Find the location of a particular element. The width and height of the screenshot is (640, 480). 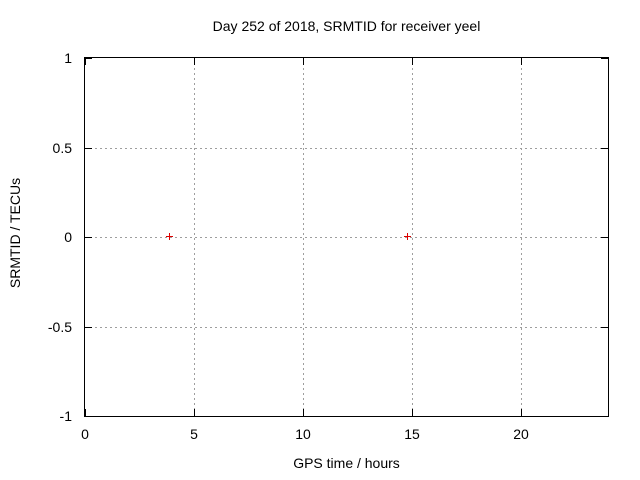

y-tick-label: 0.5 is located at coordinates (62, 148).